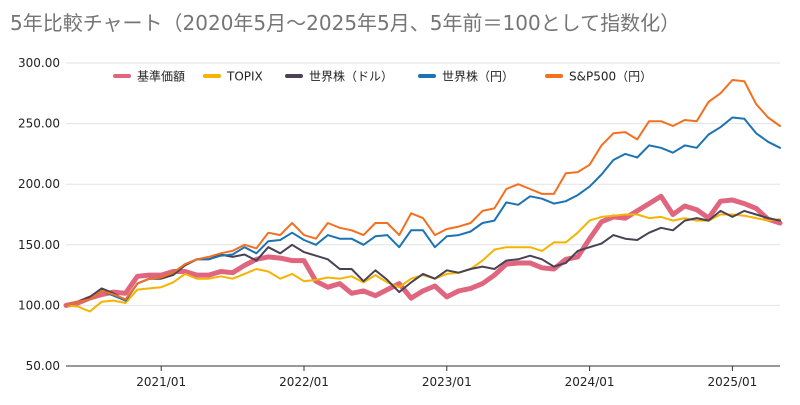 Image resolution: width=800 pixels, height=405 pixels. I want to click on y-tick-label: 200.00, so click(39, 184).